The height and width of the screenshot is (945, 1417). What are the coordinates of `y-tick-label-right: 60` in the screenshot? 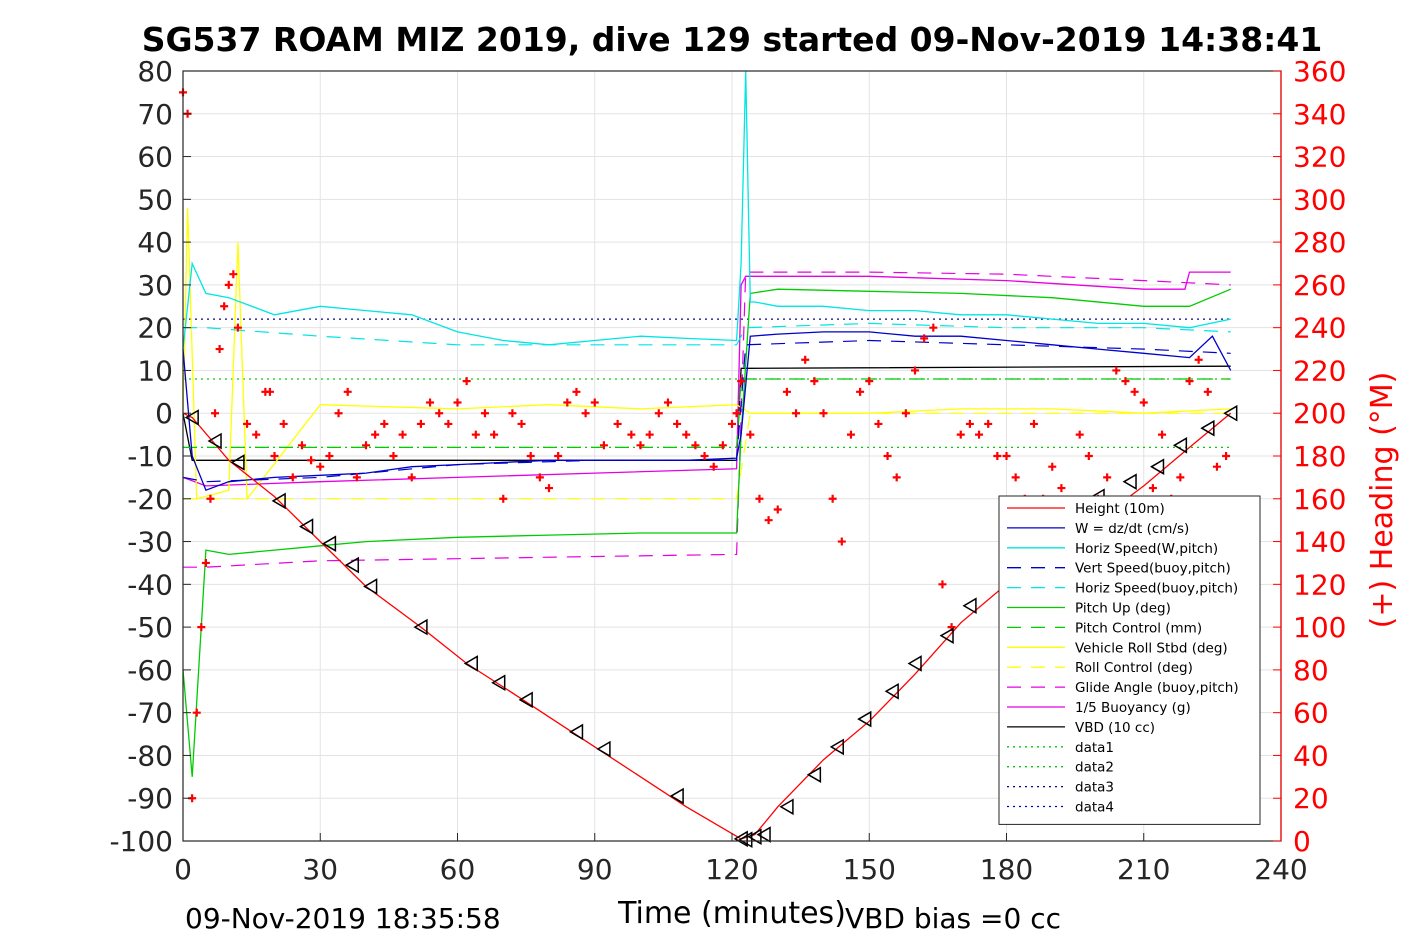 It's located at (1311, 713).